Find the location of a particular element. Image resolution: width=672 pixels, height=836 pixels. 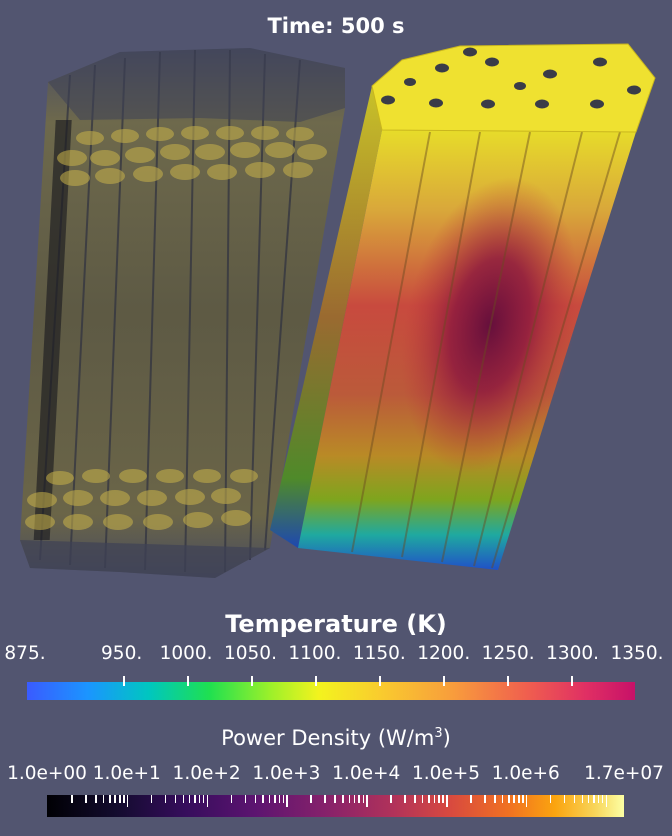

temperature-tick-label: 1000. is located at coordinates (186, 653).